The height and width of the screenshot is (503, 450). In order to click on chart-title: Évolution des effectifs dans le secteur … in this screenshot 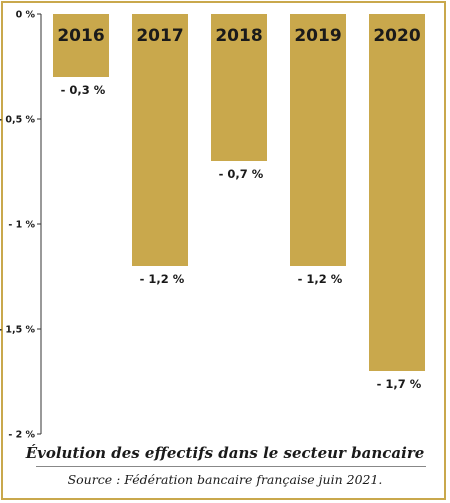, I will do `click(225, 453)`.